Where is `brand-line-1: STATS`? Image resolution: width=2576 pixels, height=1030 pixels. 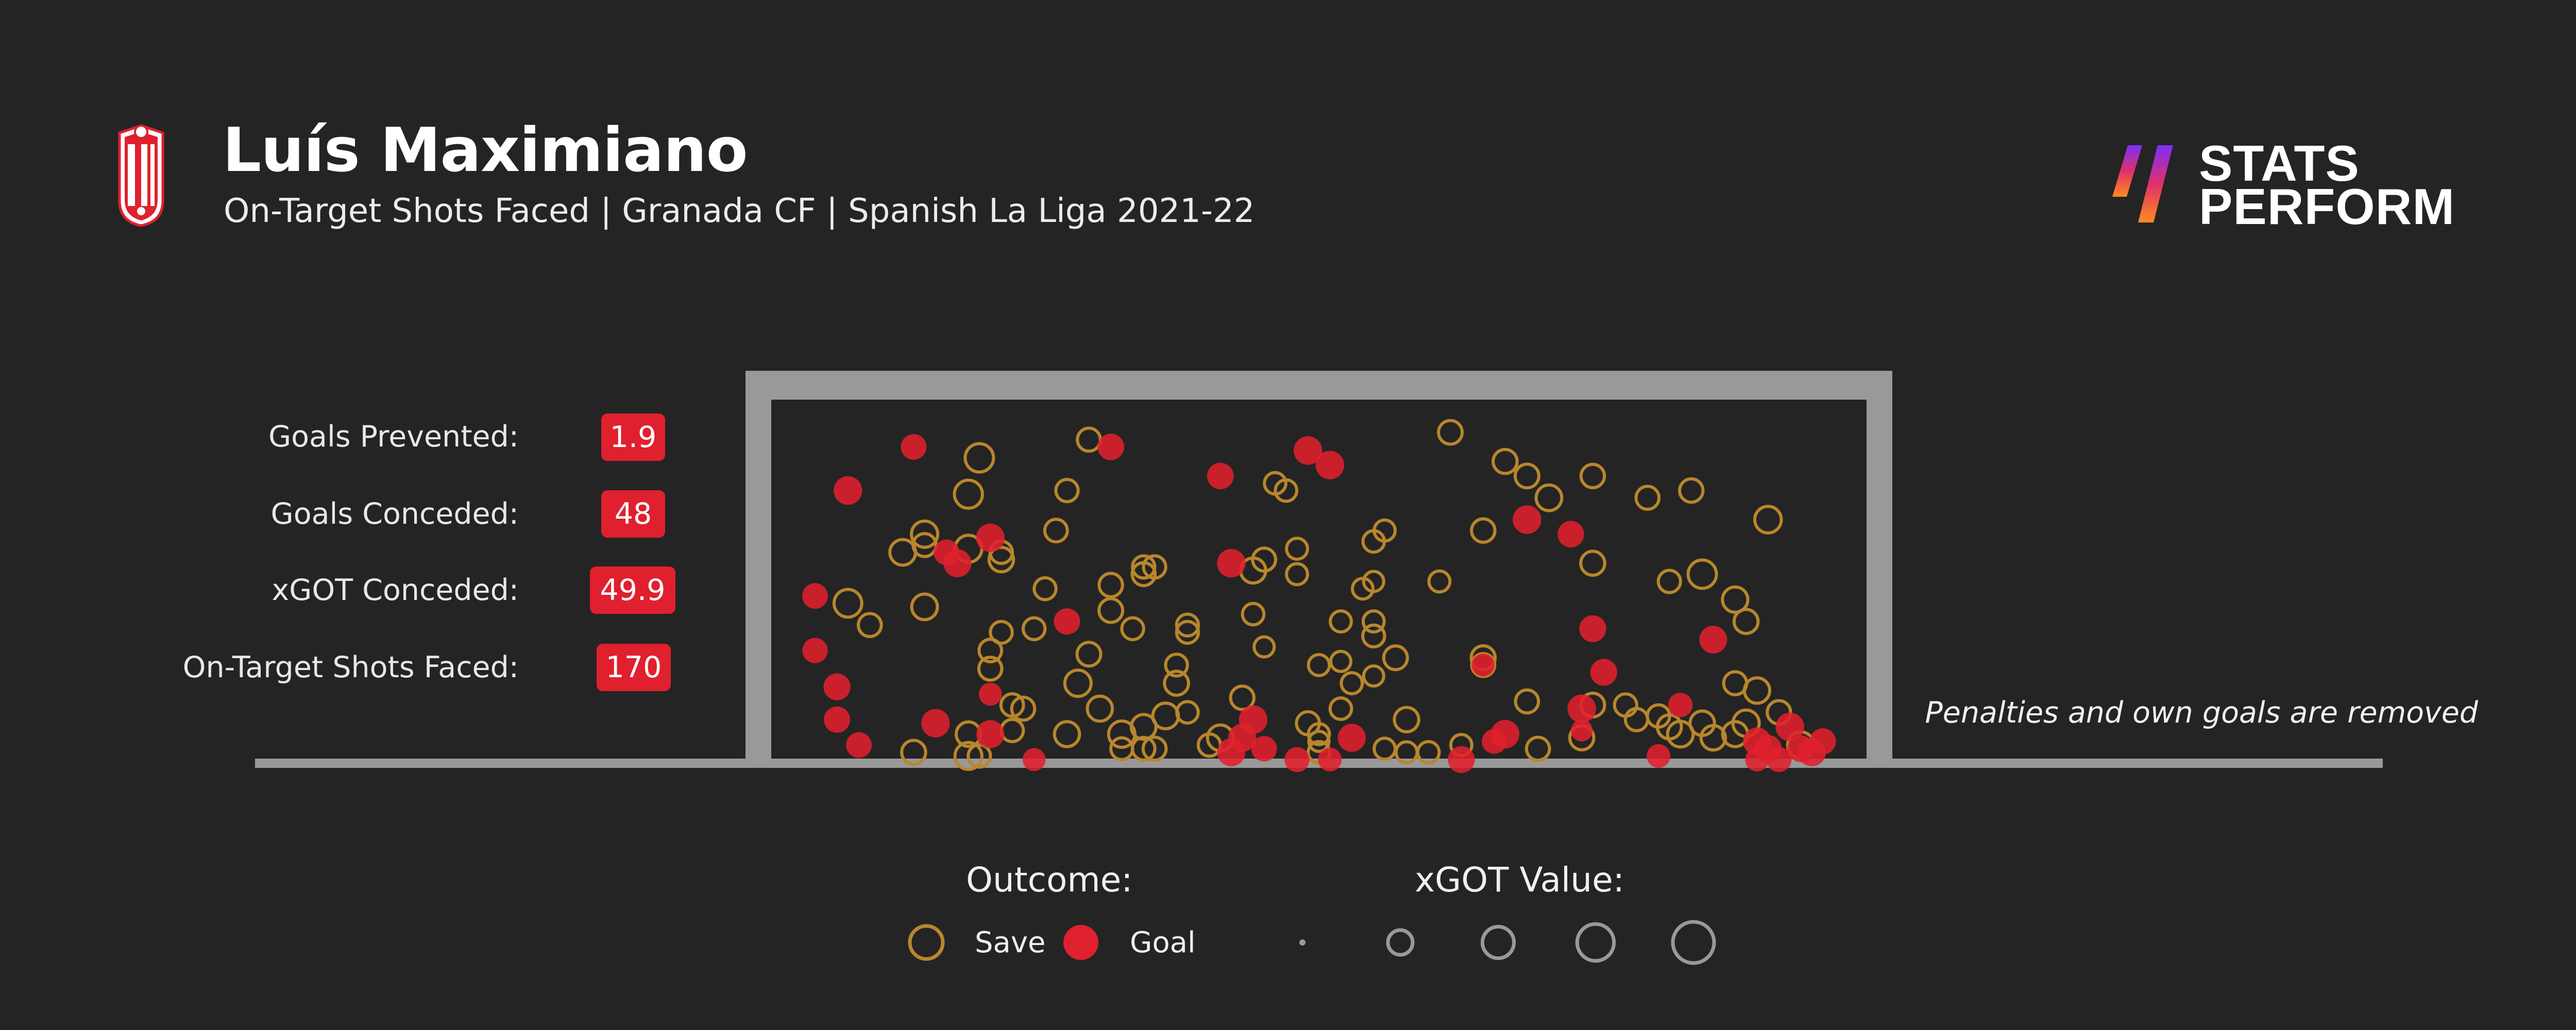 brand-line-1: STATS is located at coordinates (2280, 163).